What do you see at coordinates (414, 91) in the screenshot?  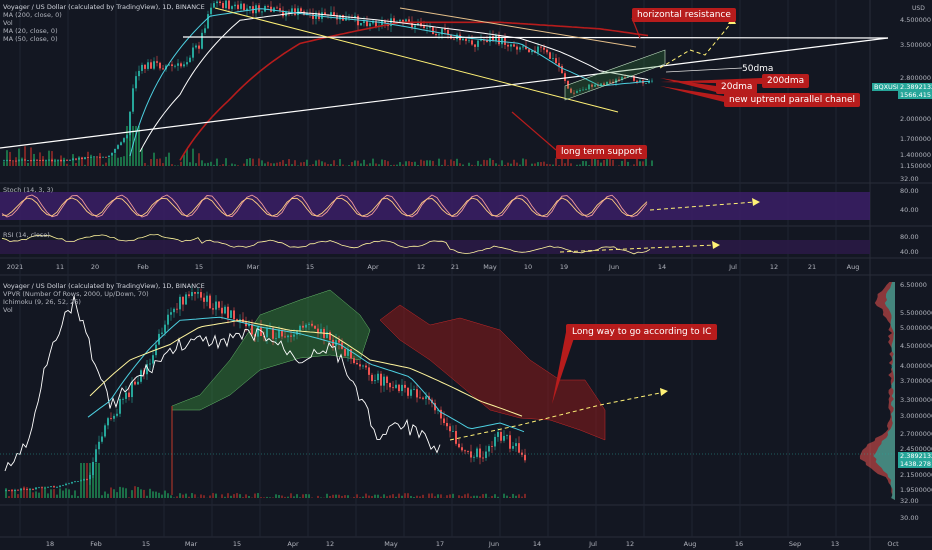 I see `ma200-line` at bounding box center [414, 91].